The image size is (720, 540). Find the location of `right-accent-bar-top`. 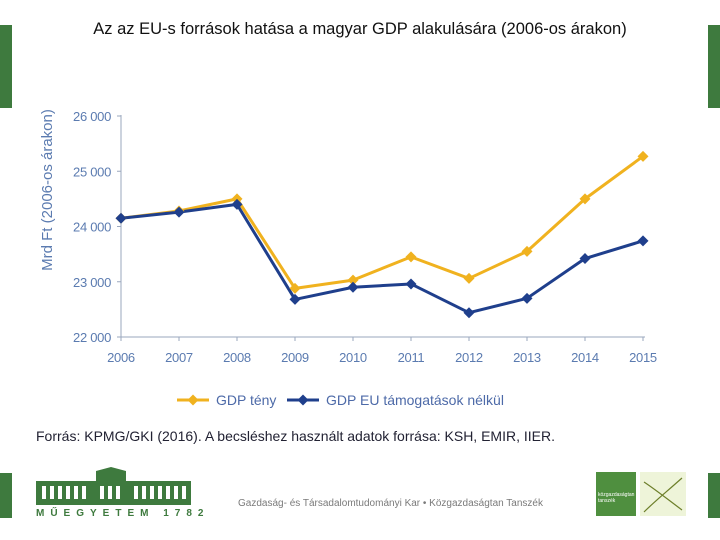

right-accent-bar-top is located at coordinates (714, 66).